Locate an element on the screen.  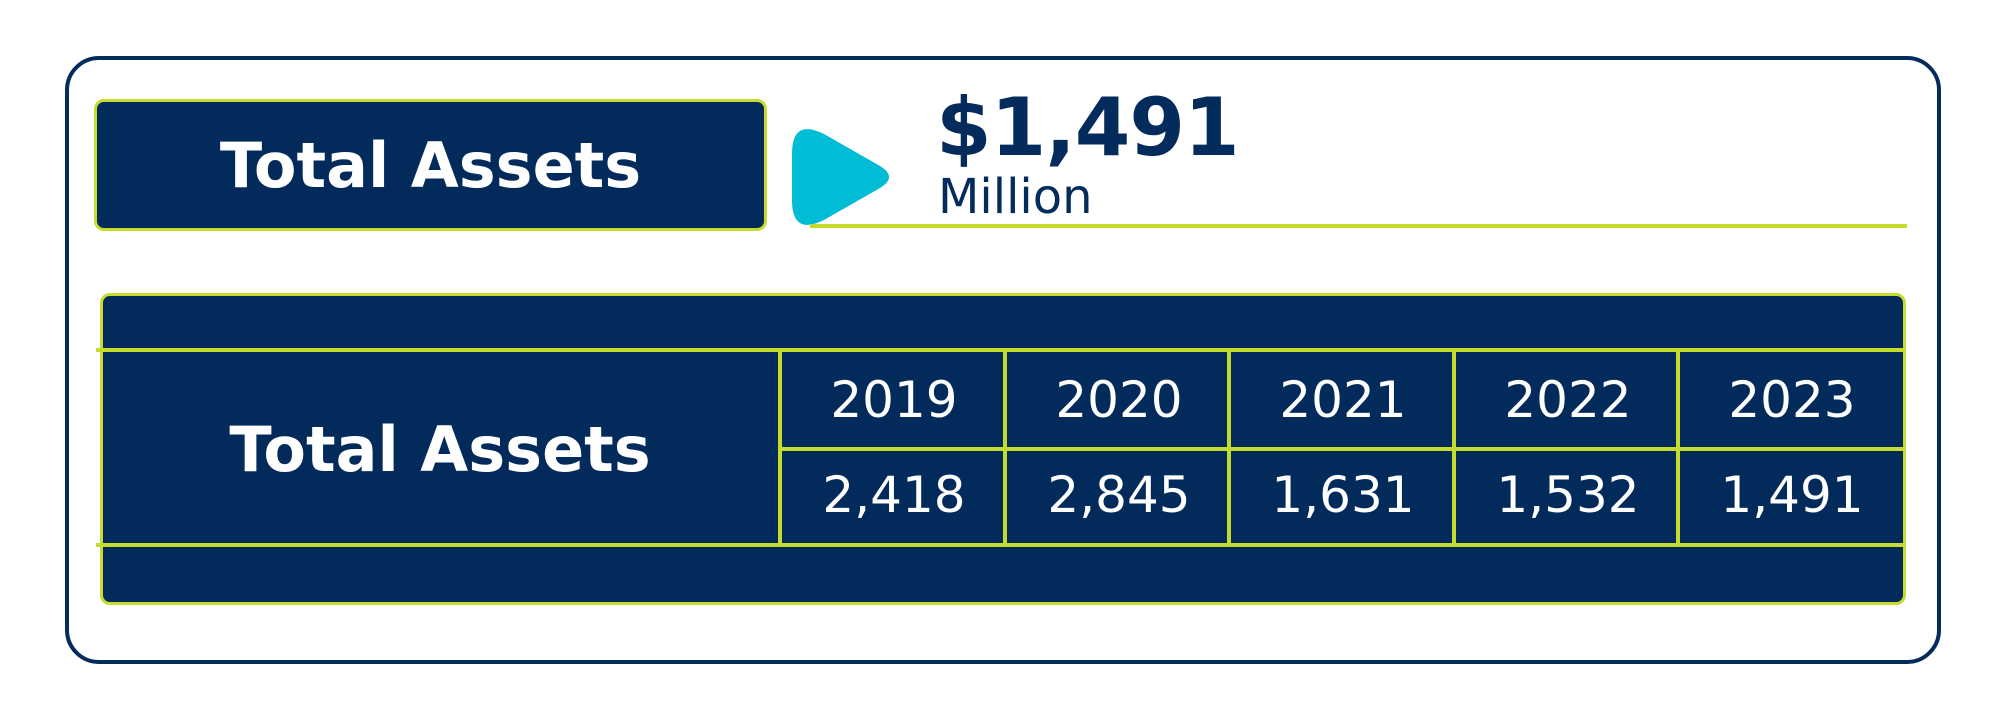
table-bottom-rule is located at coordinates (1000, 545).